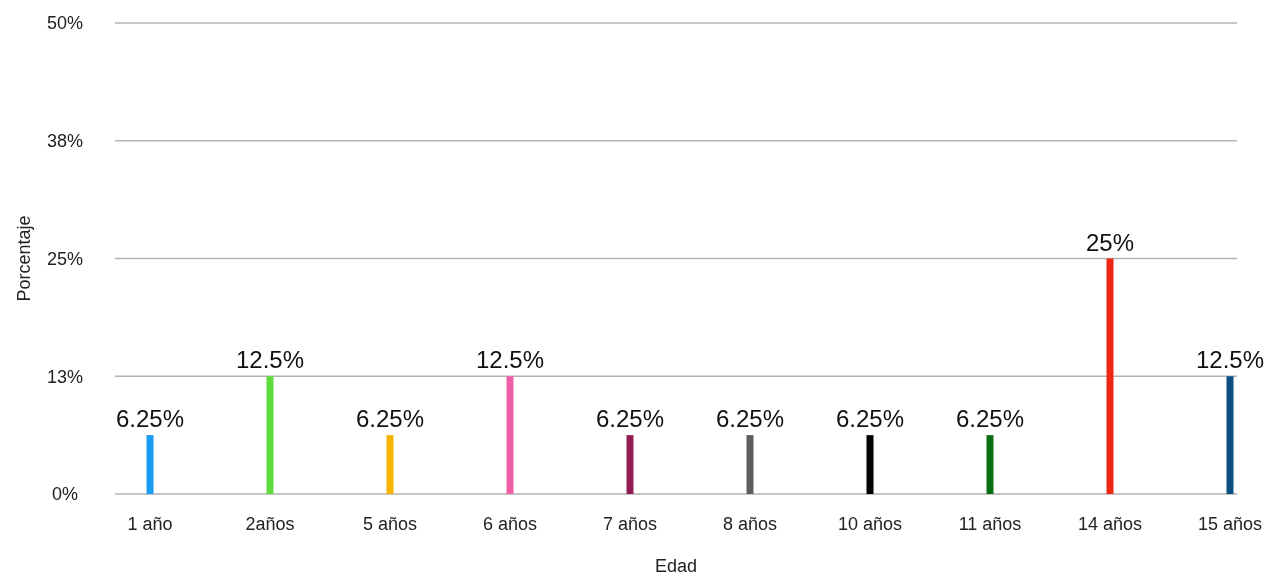  What do you see at coordinates (1110, 524) in the screenshot?
I see `x-tick-label: 14 años` at bounding box center [1110, 524].